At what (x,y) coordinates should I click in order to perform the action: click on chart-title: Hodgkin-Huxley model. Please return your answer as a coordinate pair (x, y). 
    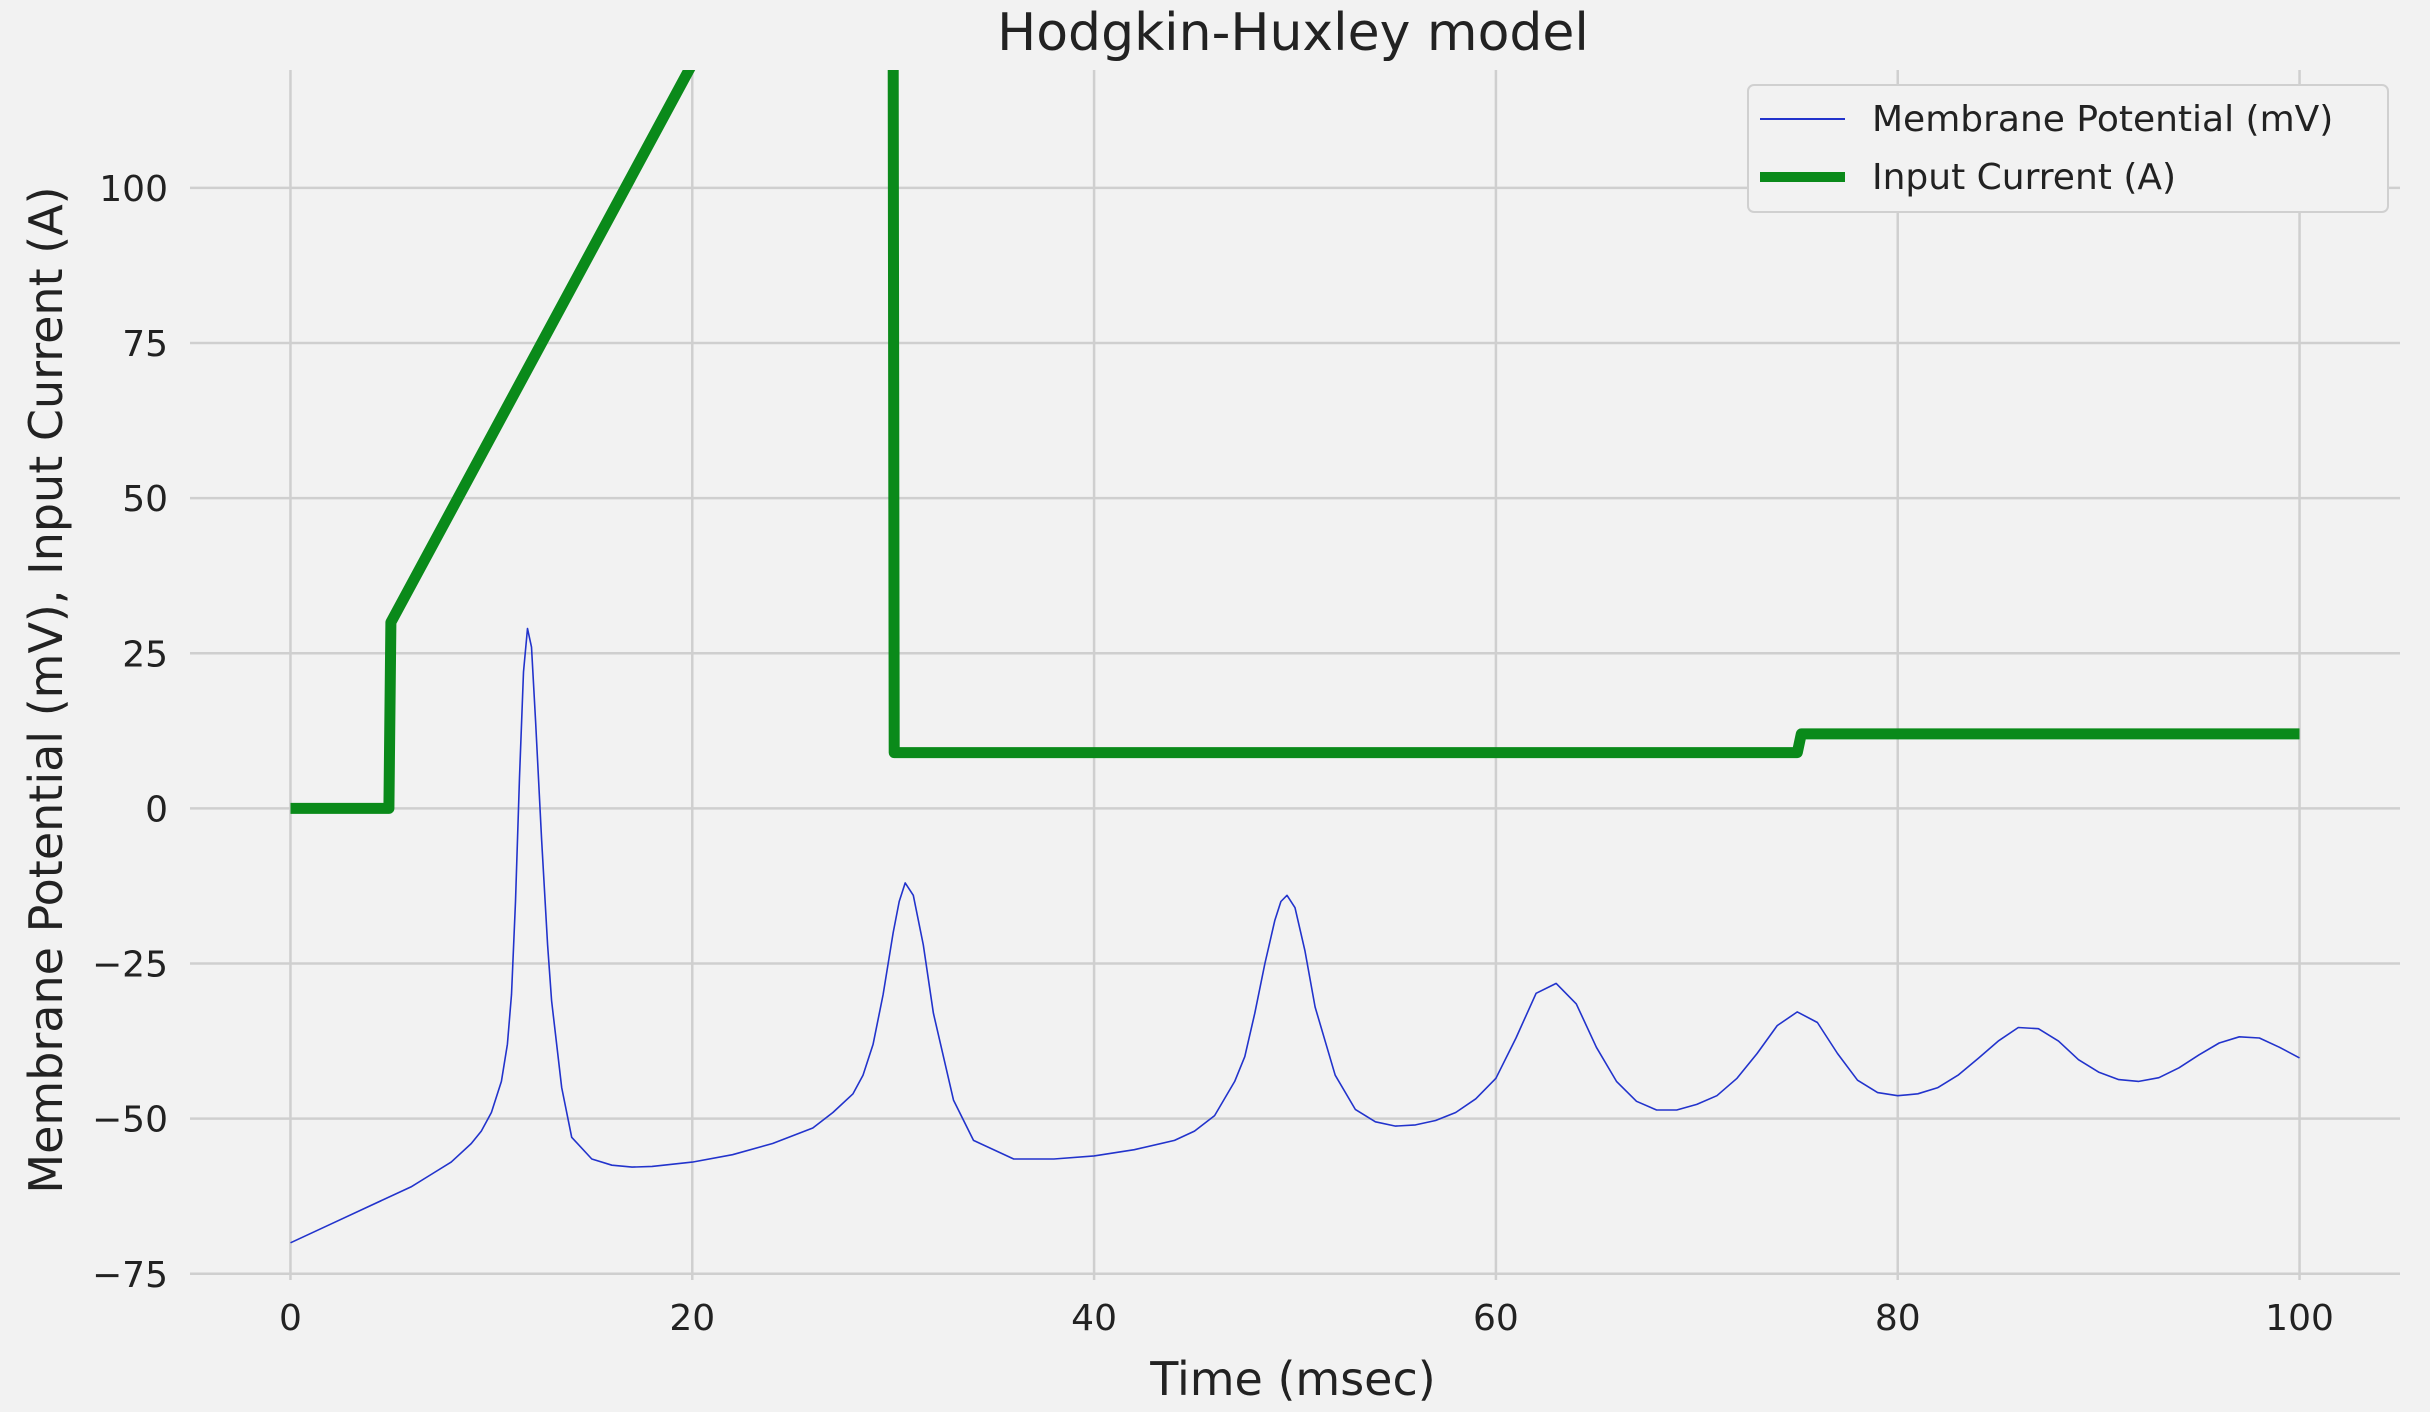
    Looking at the image, I should click on (1293, 33).